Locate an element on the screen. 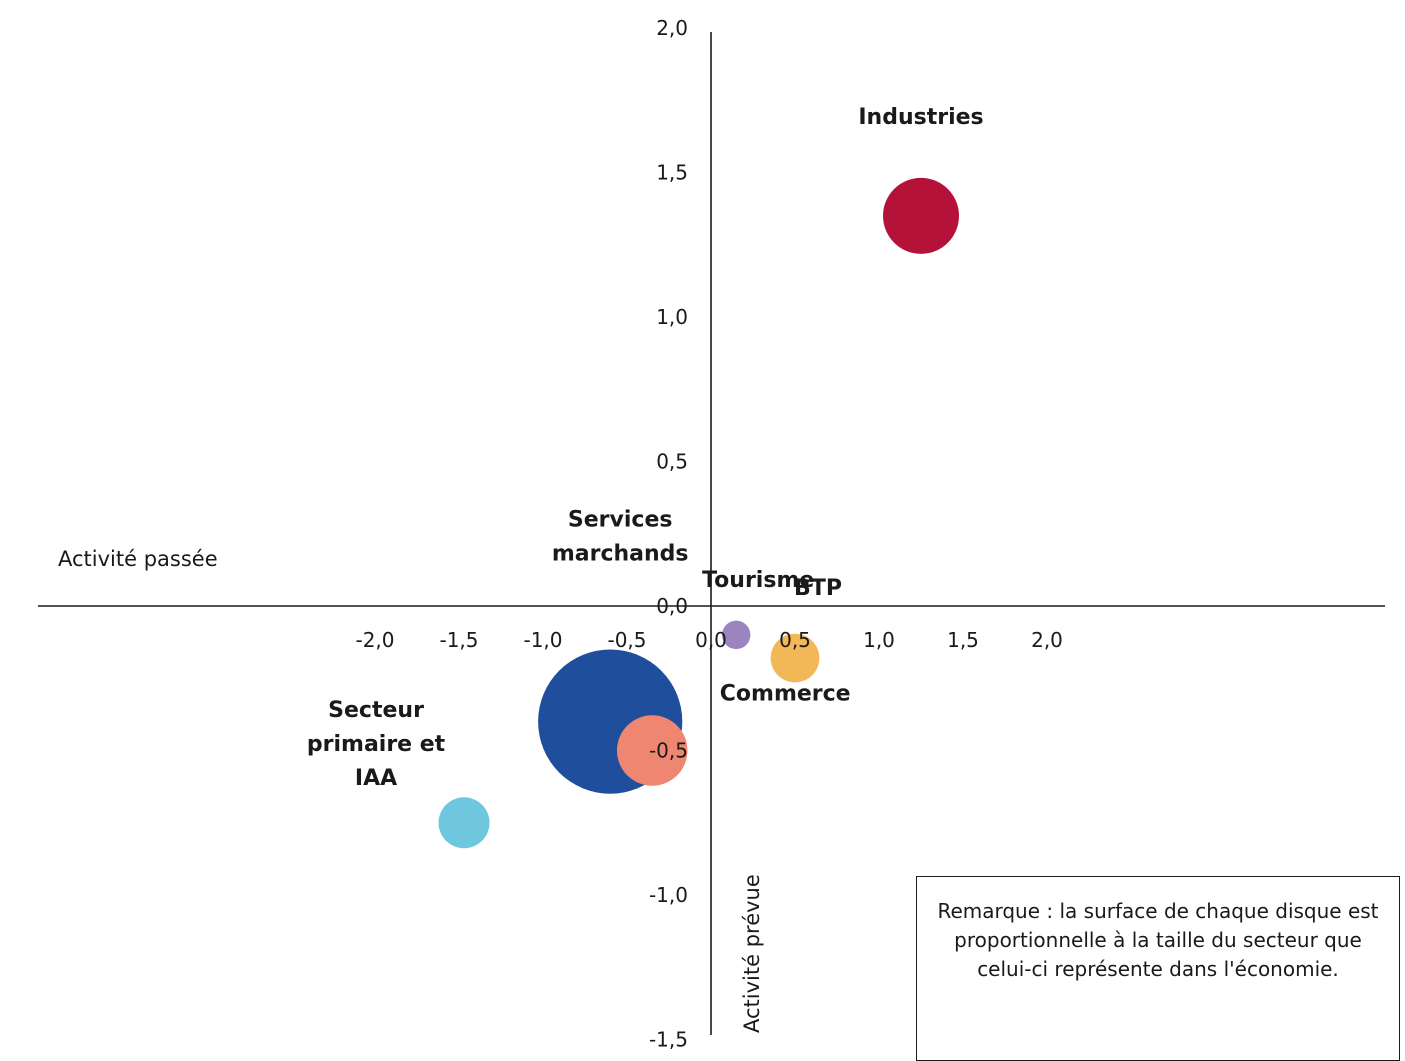  x-tick-label: 2,0 is located at coordinates (1047, 640).